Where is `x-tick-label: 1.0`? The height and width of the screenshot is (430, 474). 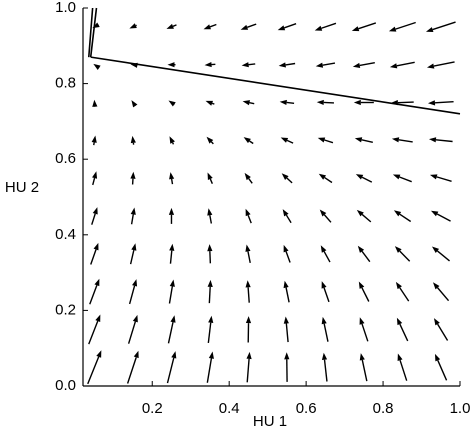
x-tick-label: 1.0 is located at coordinates (460, 408).